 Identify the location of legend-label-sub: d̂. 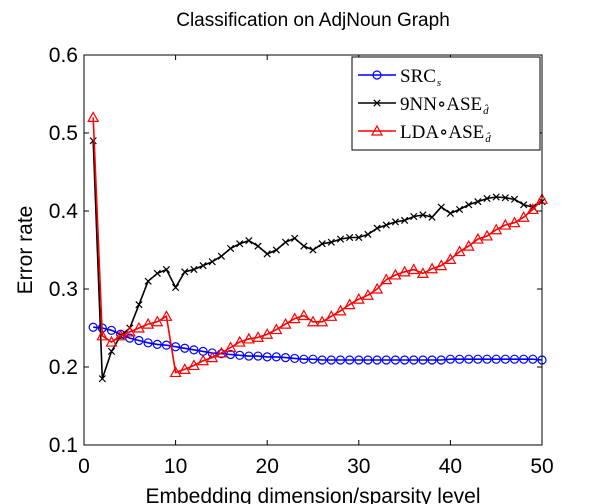
(488, 138).